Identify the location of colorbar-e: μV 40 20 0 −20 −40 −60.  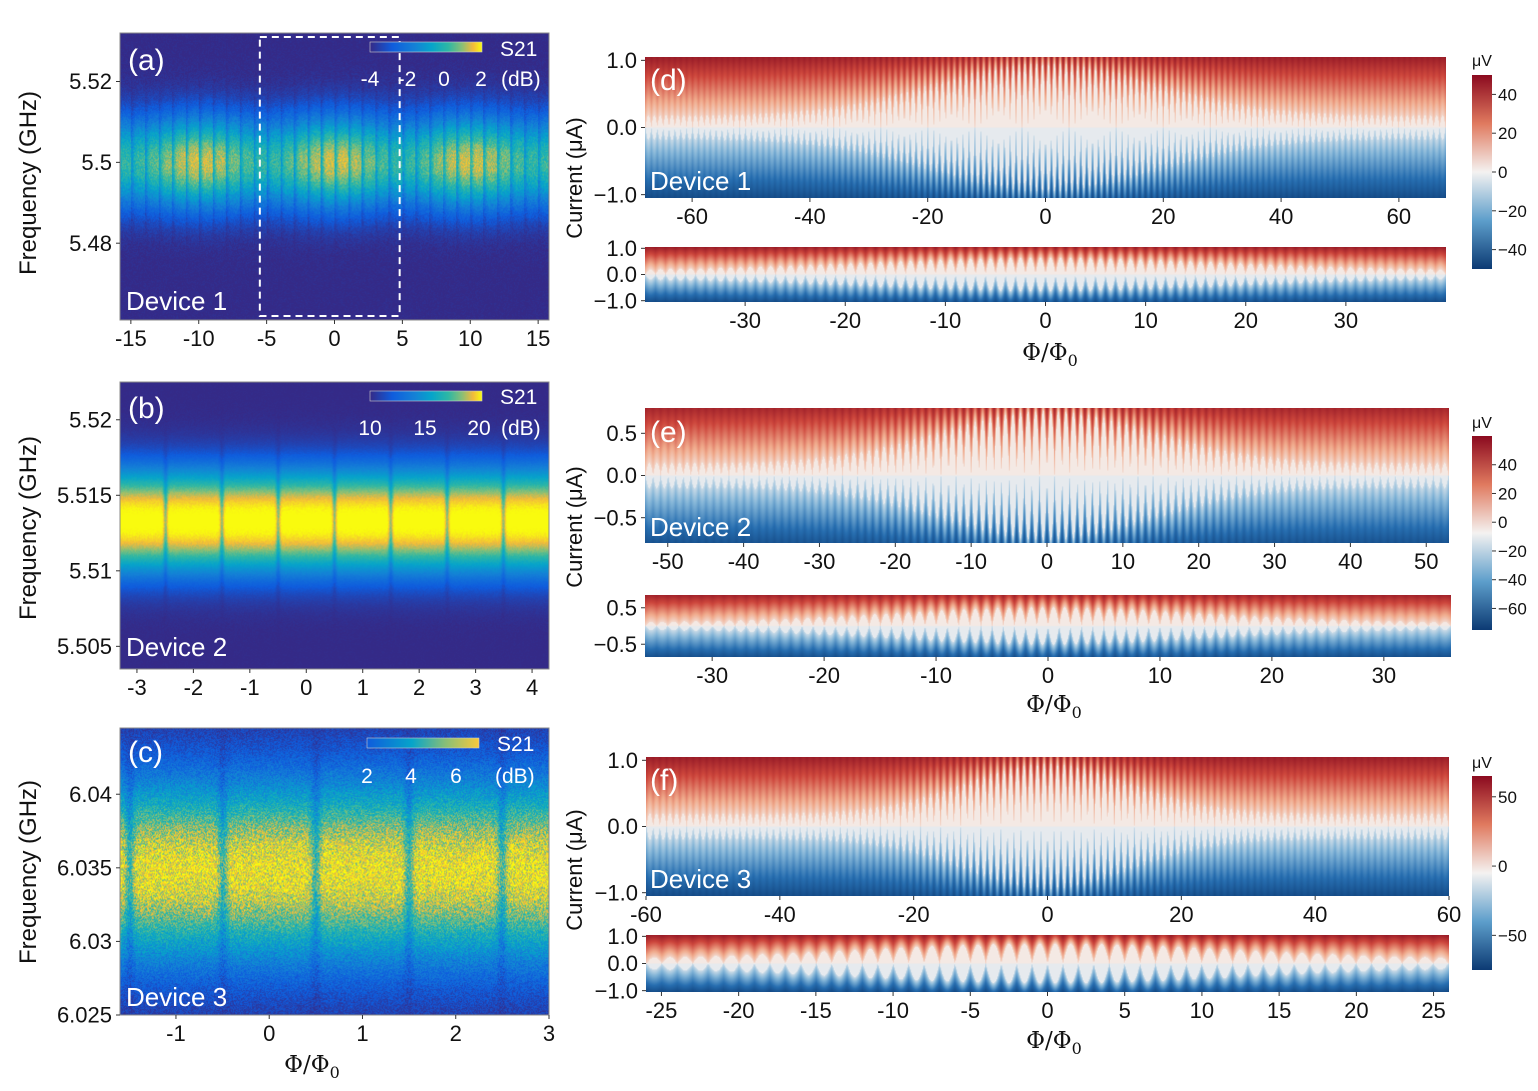
(1499, 522).